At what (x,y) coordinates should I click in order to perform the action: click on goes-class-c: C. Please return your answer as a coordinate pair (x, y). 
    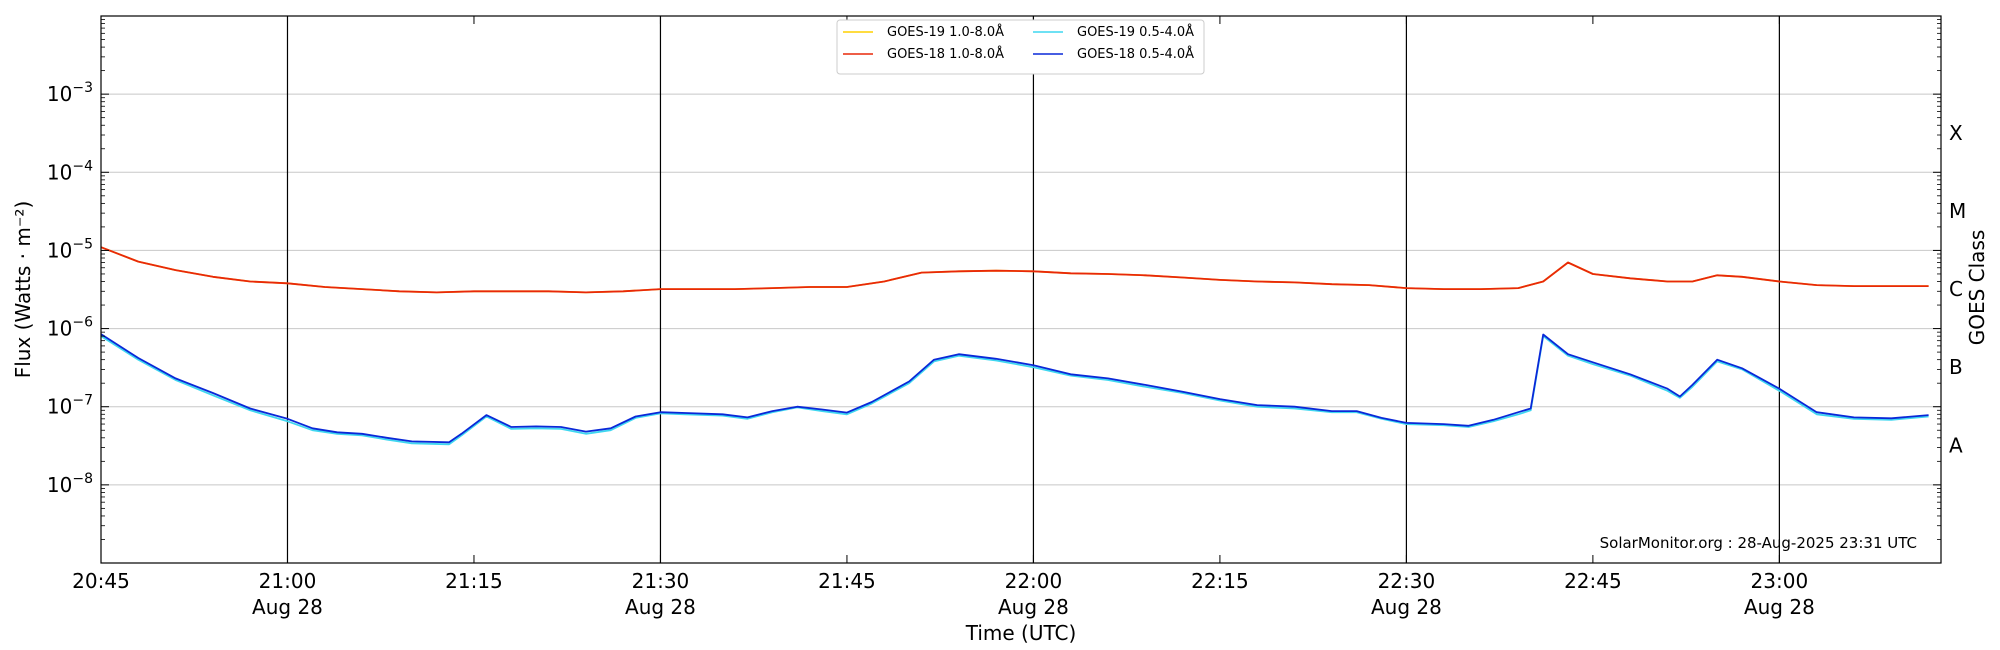
    Looking at the image, I should click on (1956, 289).